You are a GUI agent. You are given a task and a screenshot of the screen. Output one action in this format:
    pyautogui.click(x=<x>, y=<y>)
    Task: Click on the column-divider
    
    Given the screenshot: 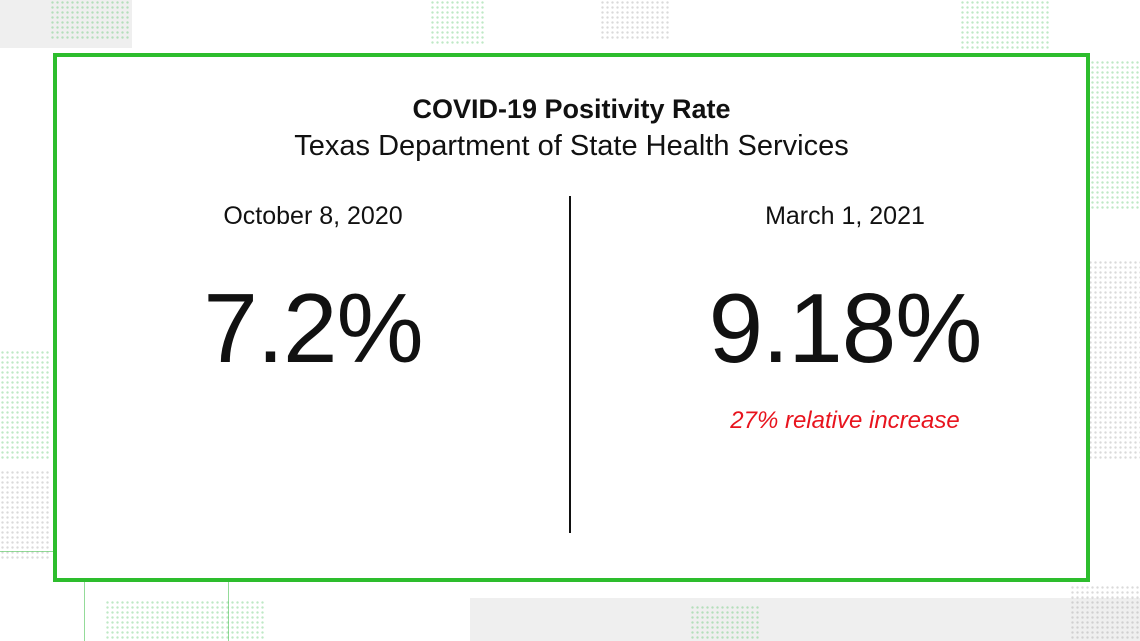 What is the action you would take?
    pyautogui.click(x=570, y=364)
    